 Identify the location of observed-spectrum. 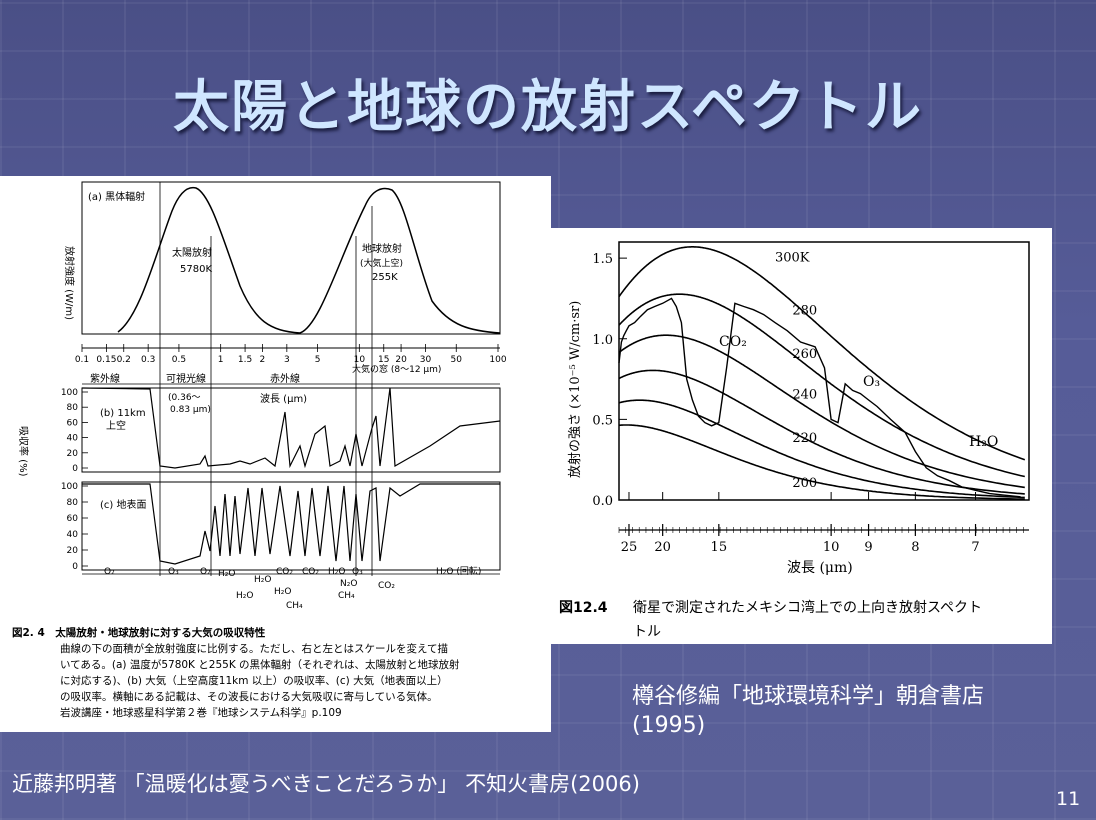
(819, 397).